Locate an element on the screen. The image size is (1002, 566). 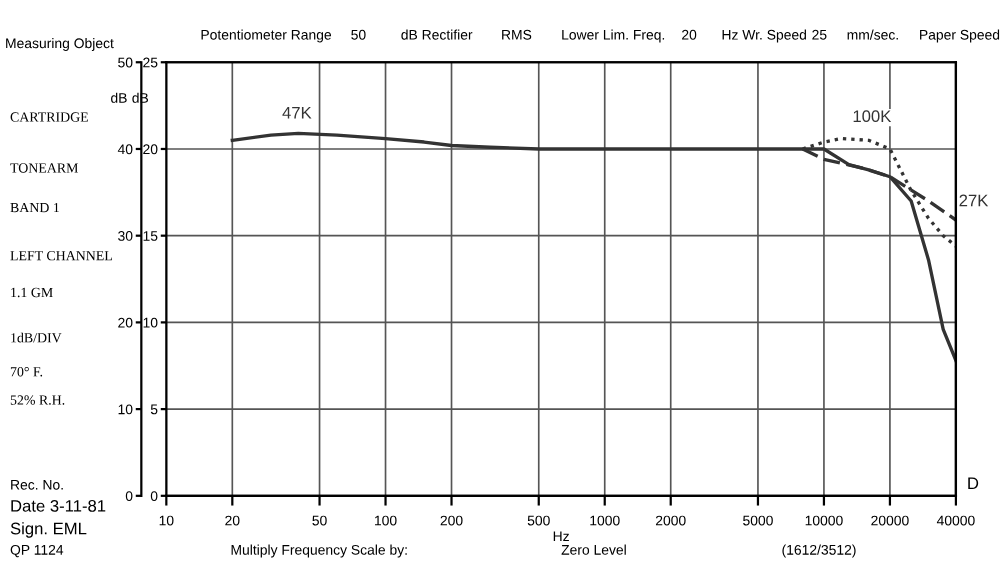
series-label: 47K is located at coordinates (297, 112).